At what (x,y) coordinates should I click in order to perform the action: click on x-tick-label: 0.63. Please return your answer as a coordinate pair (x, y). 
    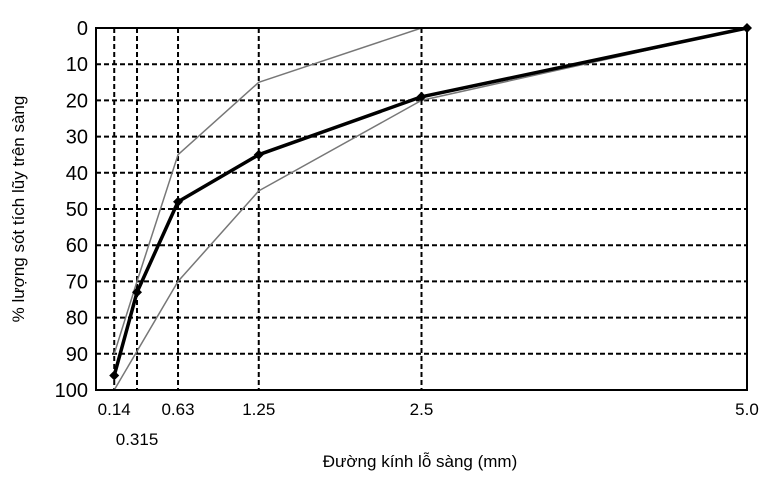
    Looking at the image, I should click on (177, 409).